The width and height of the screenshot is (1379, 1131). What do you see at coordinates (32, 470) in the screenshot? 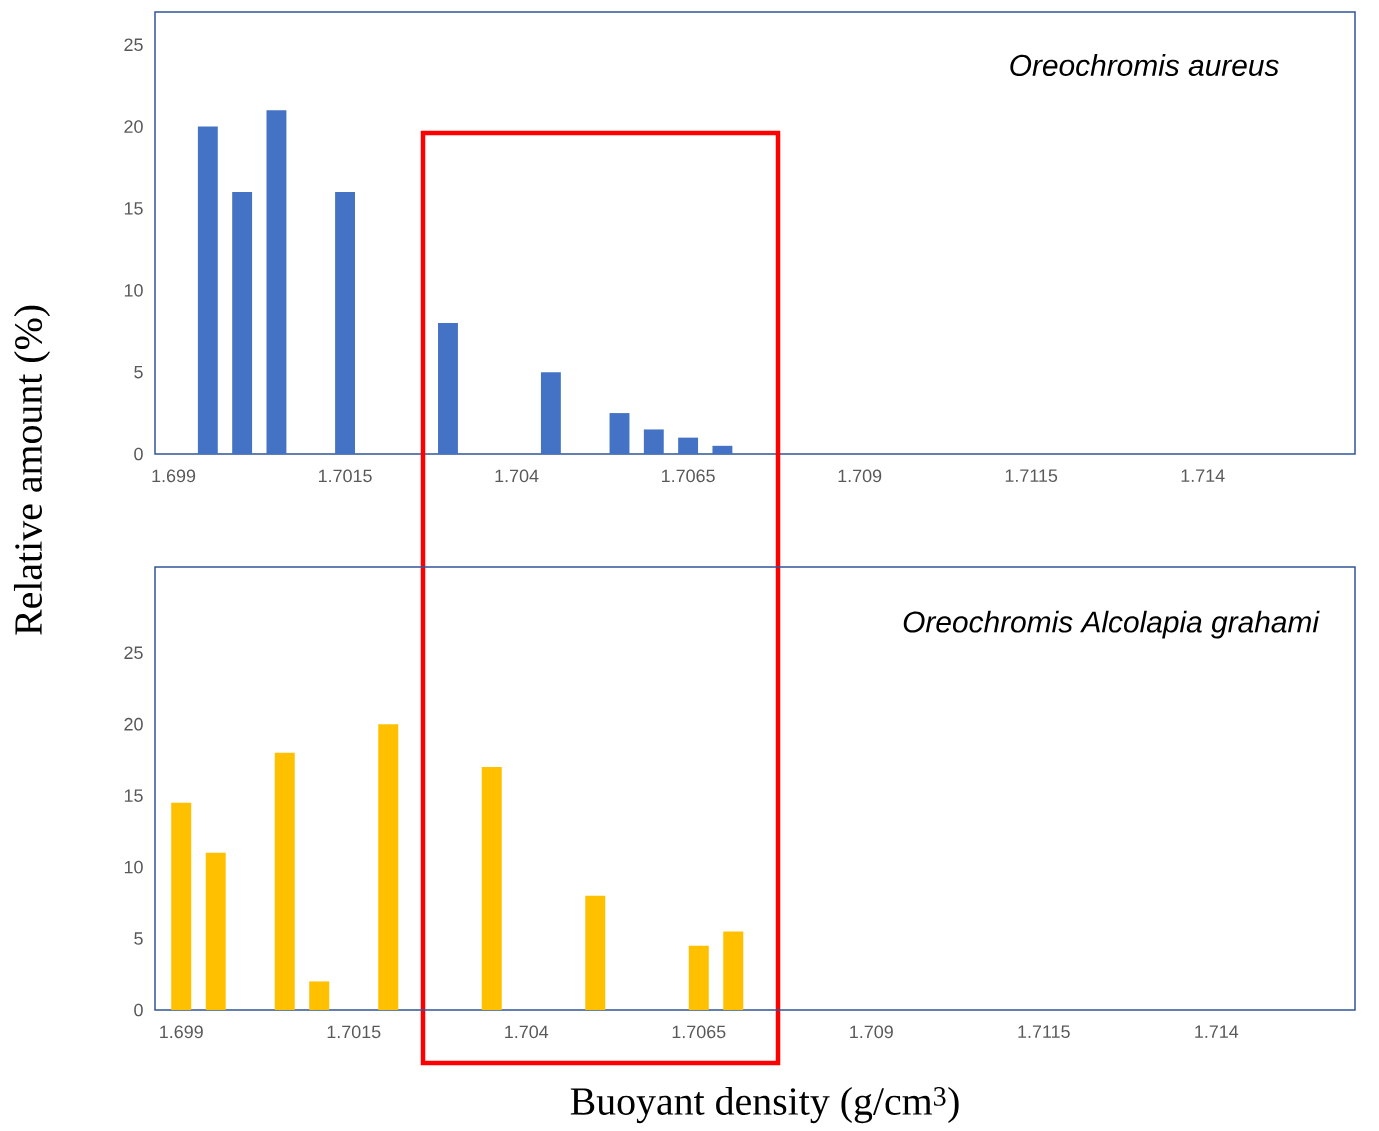
I see `y-axis-title: Relative amount (%)` at bounding box center [32, 470].